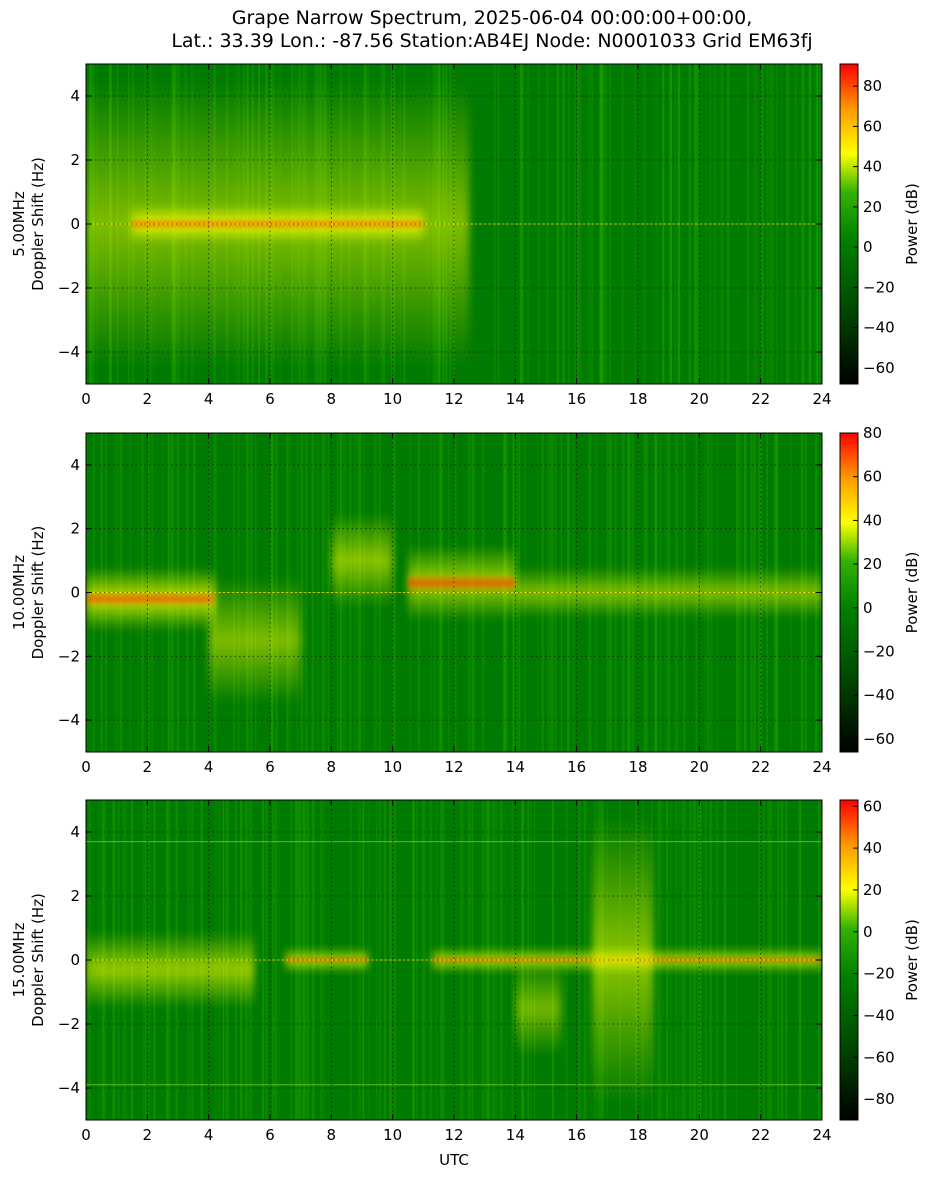 Image resolution: width=932 pixels, height=1178 pixels. I want to click on y-axis-label-frequency: 10.00MHz, so click(19, 592).